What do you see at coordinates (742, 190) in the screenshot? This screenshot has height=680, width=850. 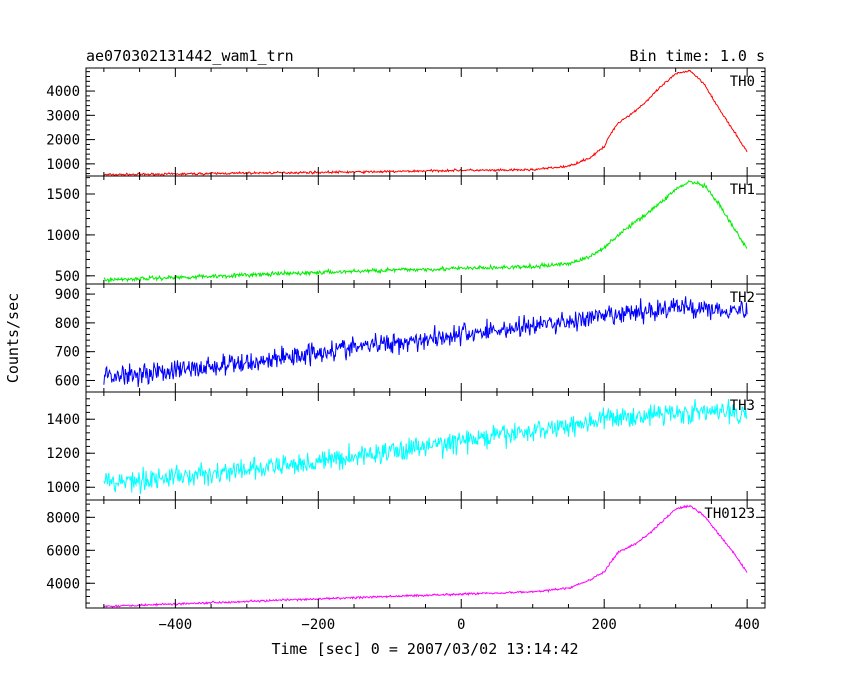 I see `panel-th1-name-label: TH1` at bounding box center [742, 190].